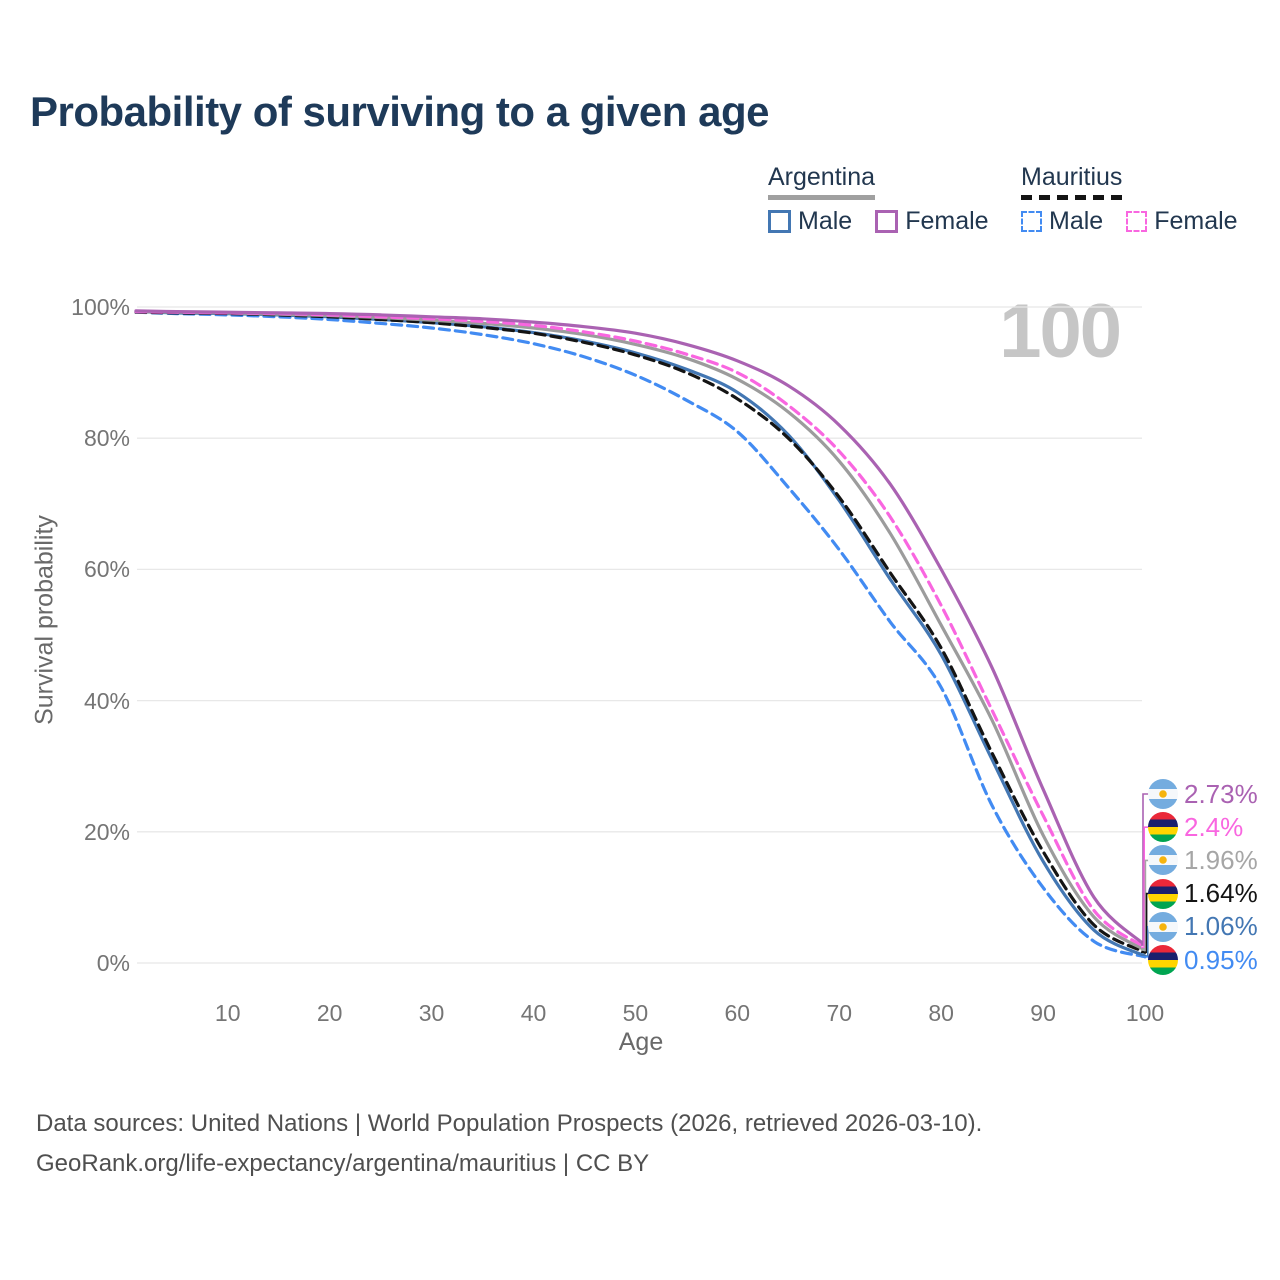 Image resolution: width=1280 pixels, height=1280 pixels. What do you see at coordinates (822, 181) in the screenshot?
I see `legend-country-label: Argentina` at bounding box center [822, 181].